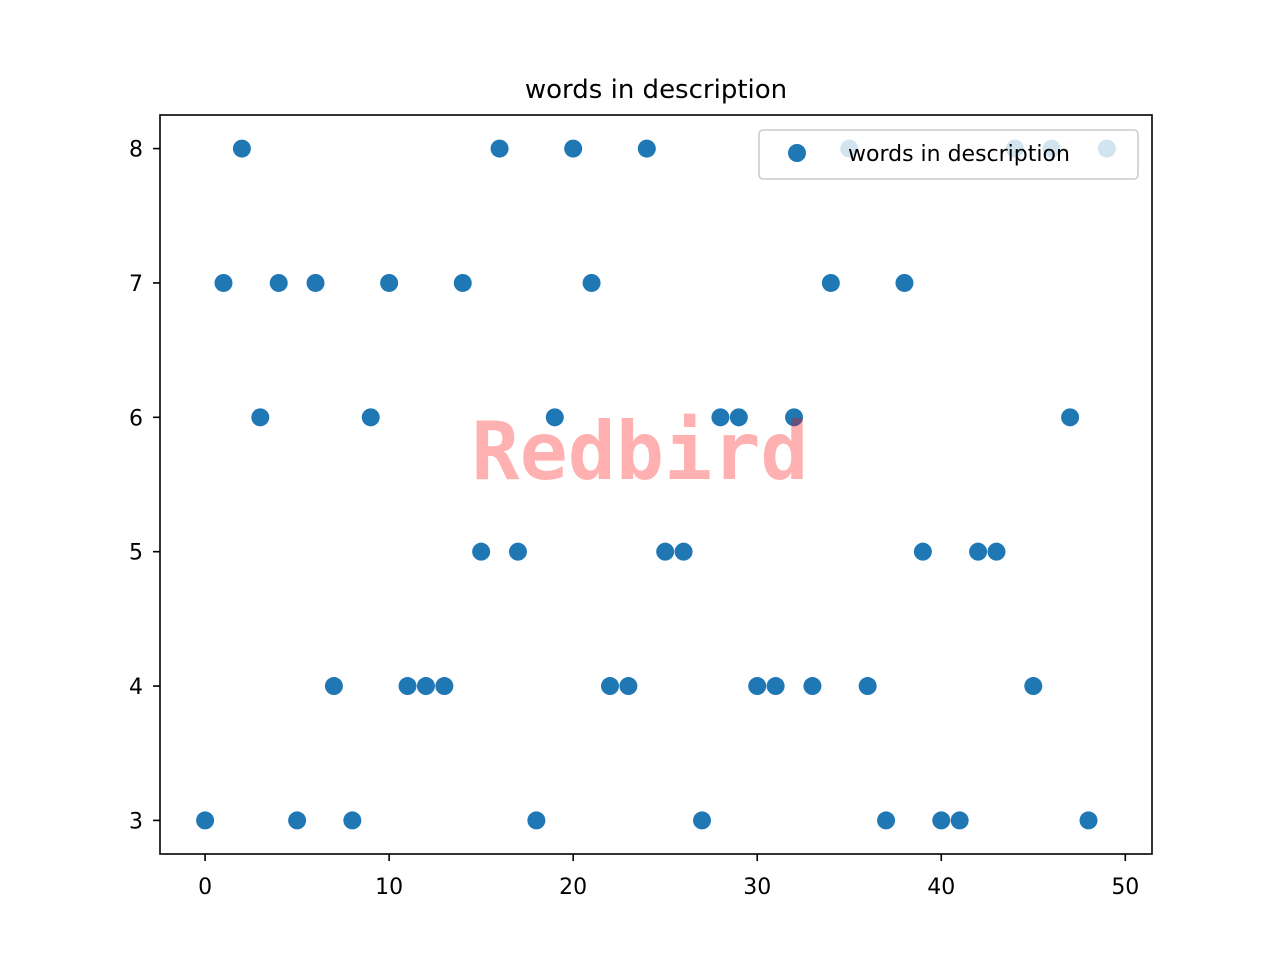 The height and width of the screenshot is (960, 1280). Describe the element at coordinates (136, 687) in the screenshot. I see `y-tick-label: 4` at that location.